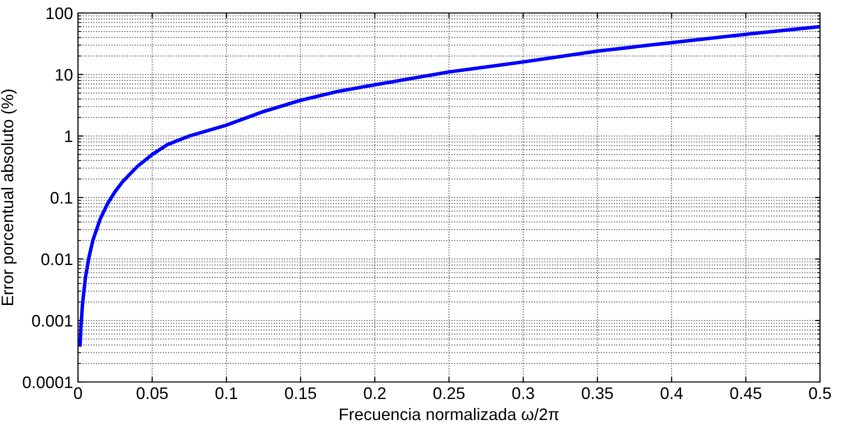 Image resolution: width=846 pixels, height=439 pixels. Describe the element at coordinates (64, 74) in the screenshot. I see `y-tick-label: 10` at that location.